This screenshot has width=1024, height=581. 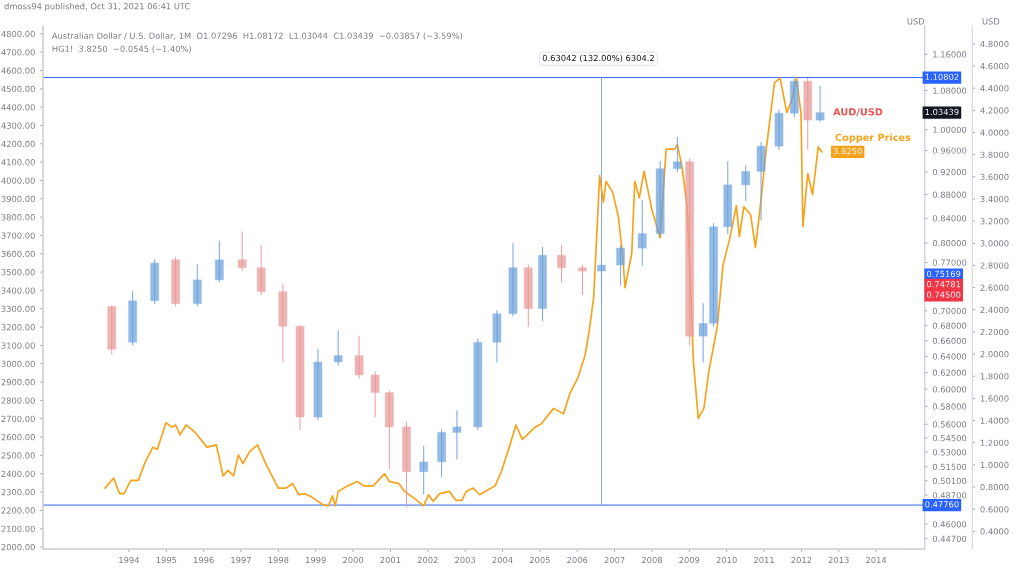 I want to click on y3-tick-label: 2.8000, so click(x=994, y=265).